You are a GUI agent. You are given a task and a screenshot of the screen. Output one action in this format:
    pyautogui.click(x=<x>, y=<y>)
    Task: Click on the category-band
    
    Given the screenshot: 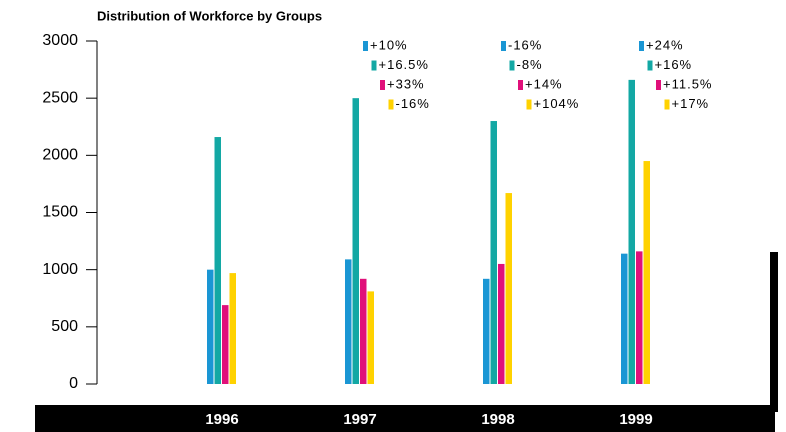 What is the action you would take?
    pyautogui.click(x=405, y=418)
    